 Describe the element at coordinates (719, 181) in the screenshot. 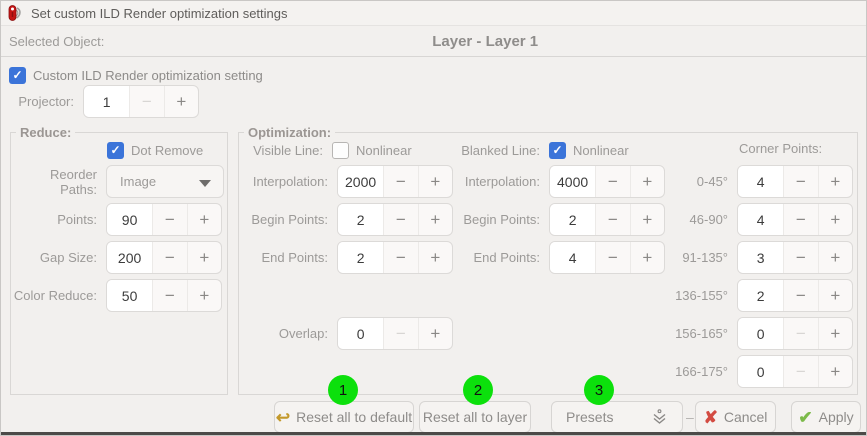

I see `corner-0-45-row: 0-45° 4 − +` at that location.